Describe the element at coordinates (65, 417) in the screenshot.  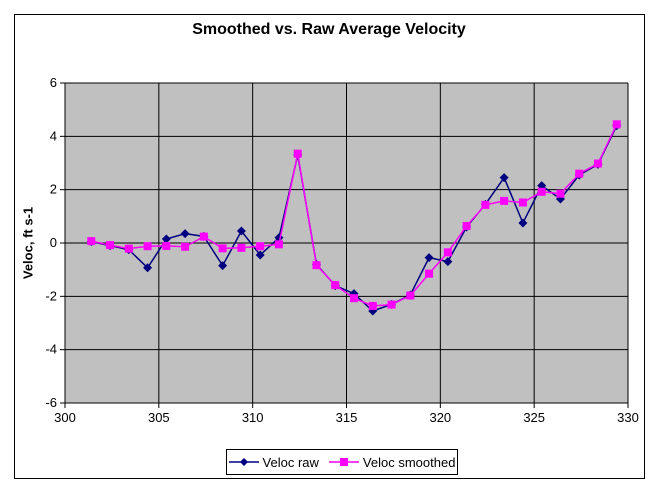
I see `x-tick-label: 300` at that location.